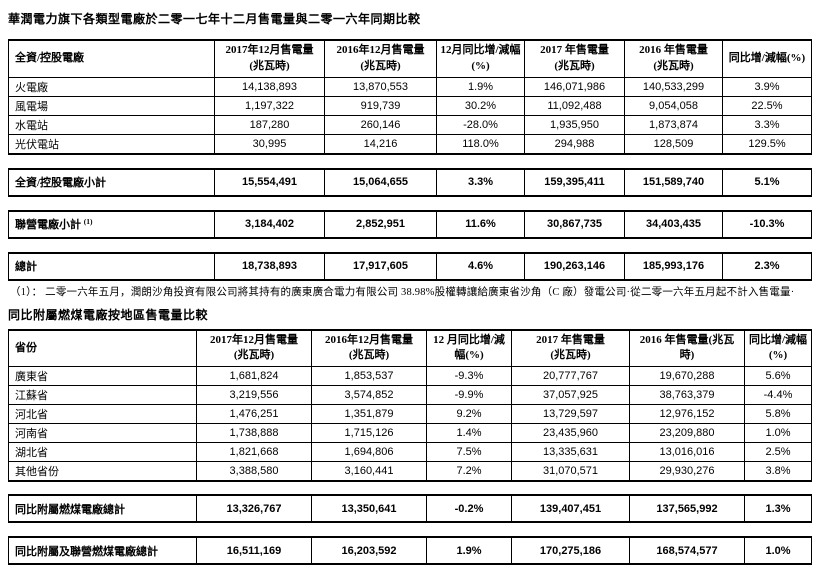 The image size is (817, 565). I want to click on cell-value: -0.2%, so click(469, 508).